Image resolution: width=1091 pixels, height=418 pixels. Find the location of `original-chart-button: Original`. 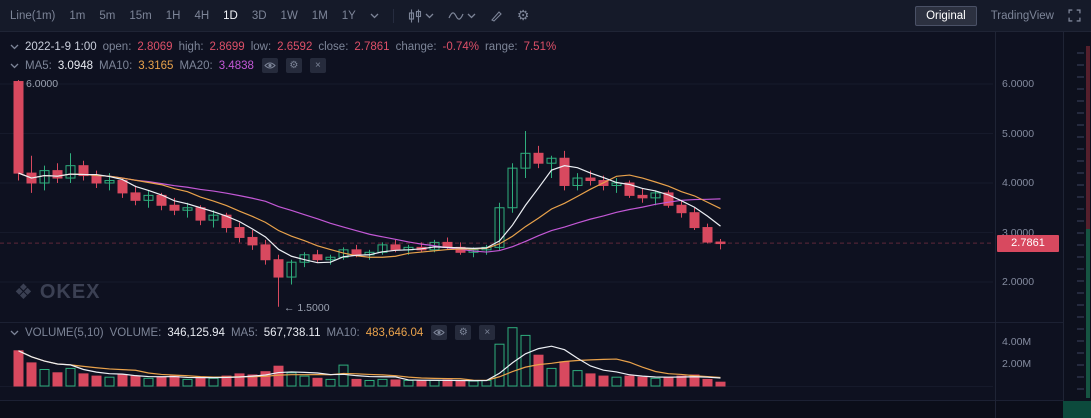

original-chart-button: Original is located at coordinates (946, 15).